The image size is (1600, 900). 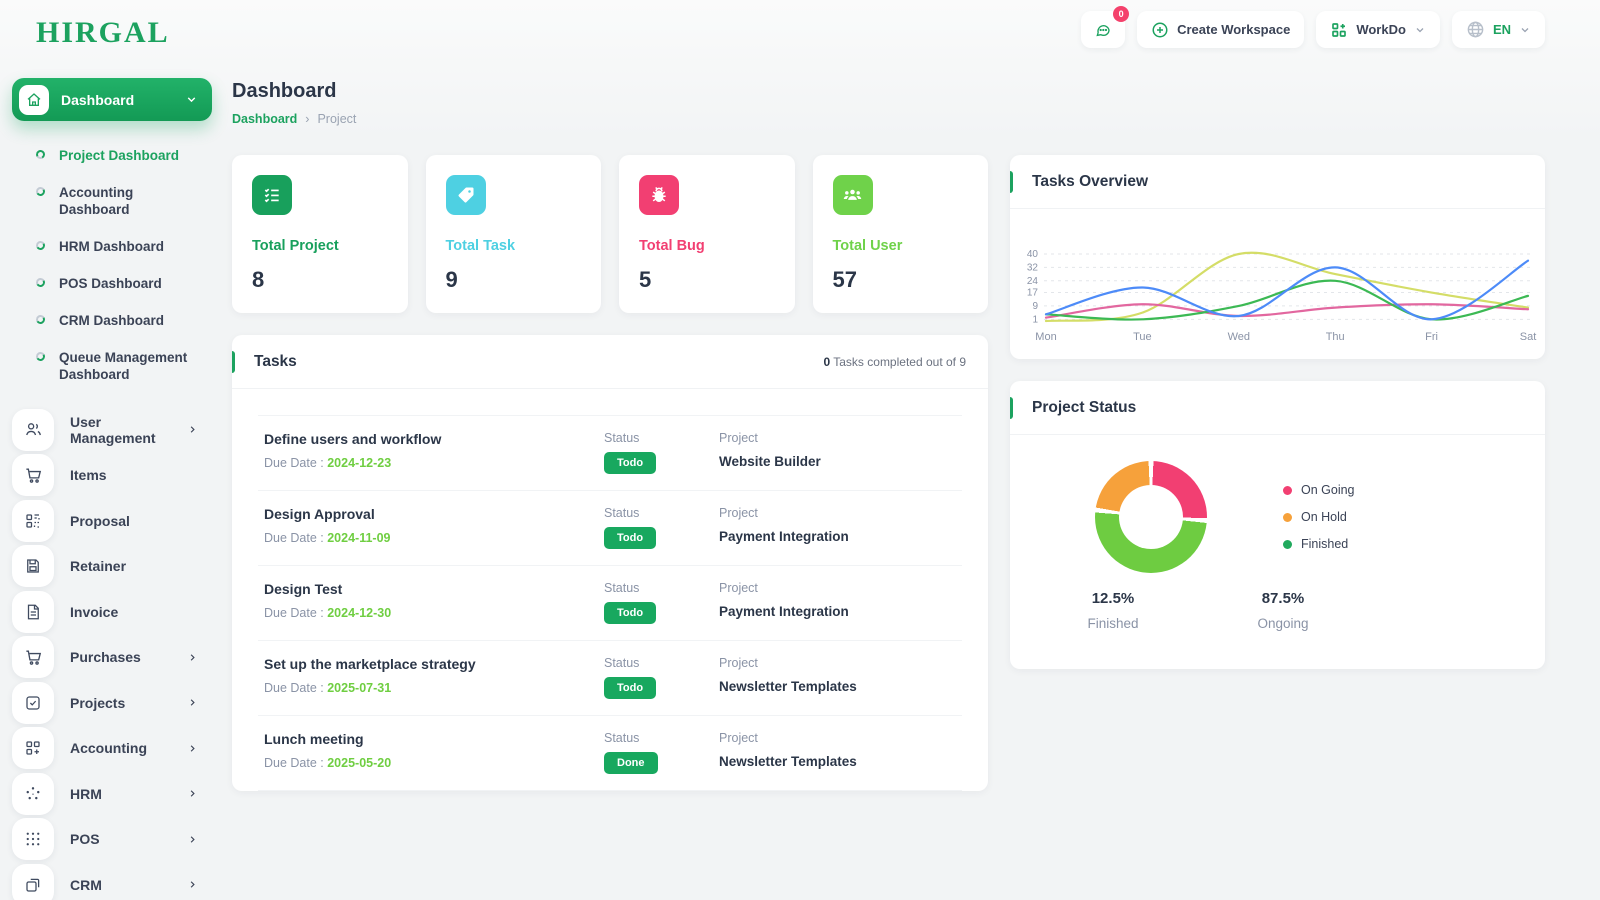 What do you see at coordinates (284, 91) in the screenshot?
I see `page-title: Dashboard` at bounding box center [284, 91].